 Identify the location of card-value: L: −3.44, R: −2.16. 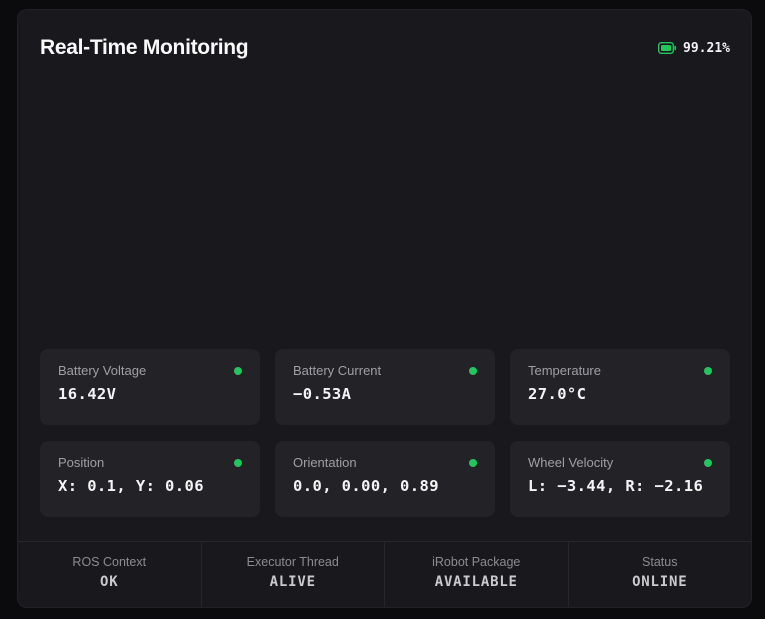
(616, 486).